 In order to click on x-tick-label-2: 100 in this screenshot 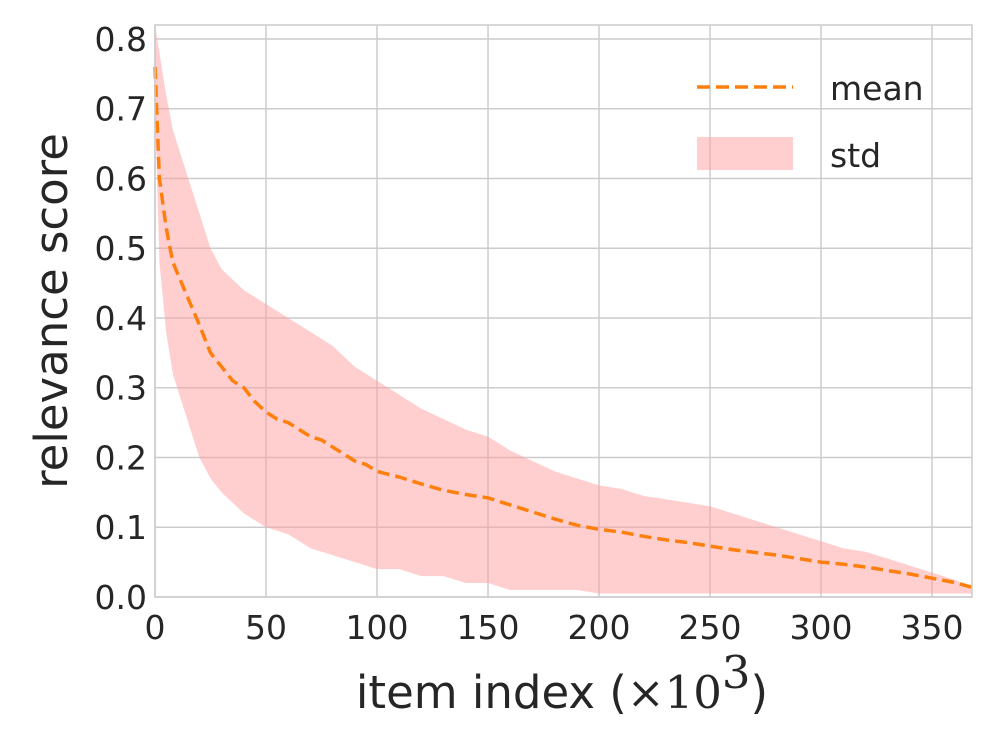, I will do `click(377, 627)`.